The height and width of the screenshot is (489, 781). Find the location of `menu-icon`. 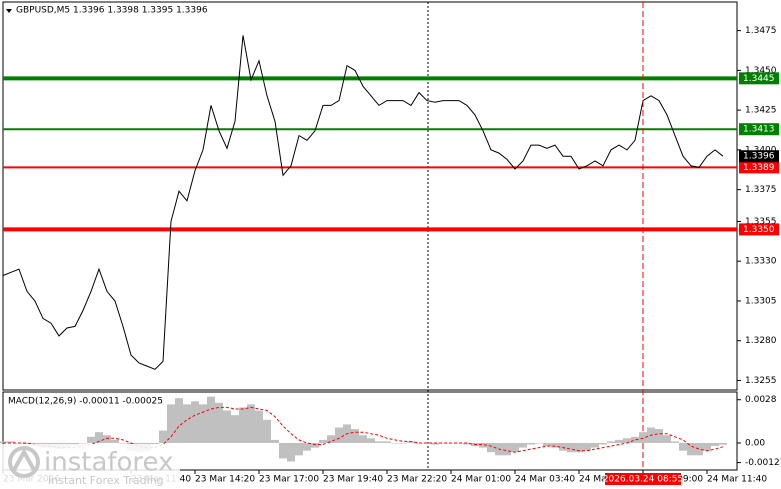

menu-icon is located at coordinates (9, 11).